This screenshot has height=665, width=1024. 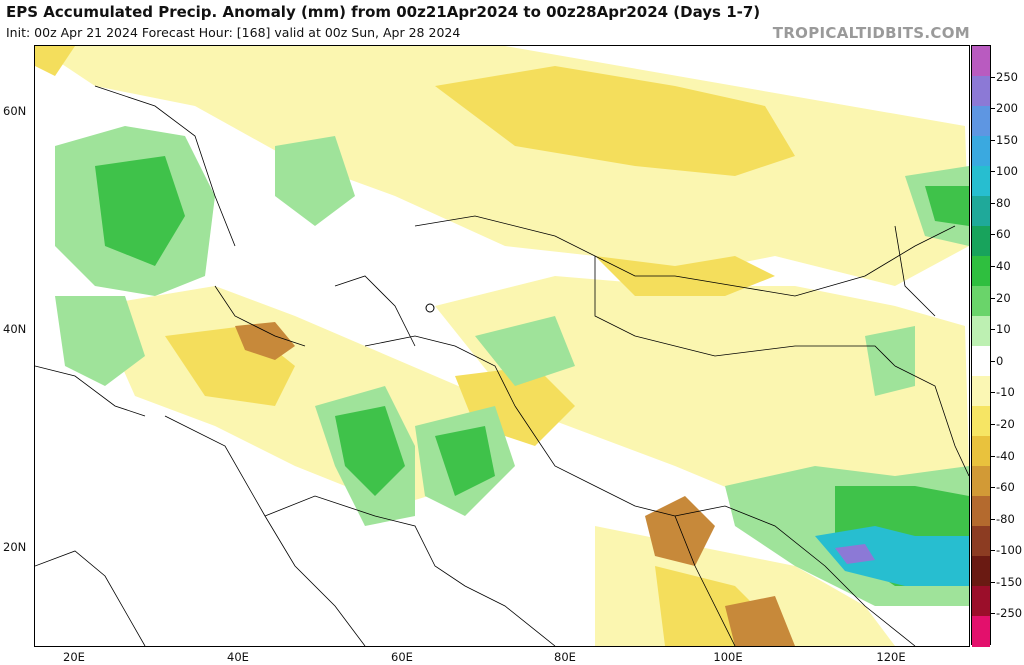 I want to click on colorbar-label: 80, so click(x=1003, y=202).